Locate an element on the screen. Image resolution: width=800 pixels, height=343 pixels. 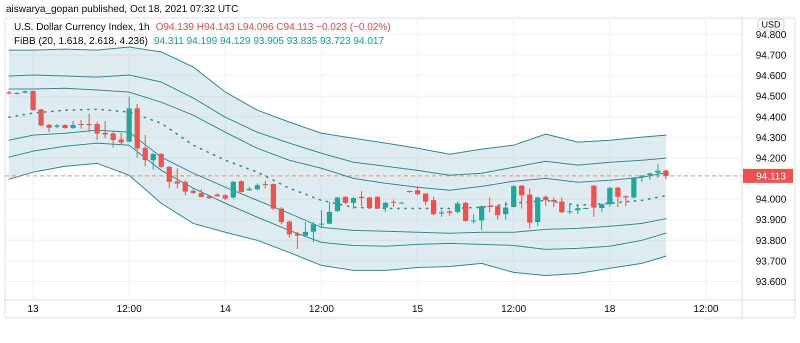
annotation: FiBB (20, 1.618, 2.618, 4.236) is located at coordinates (81, 41).